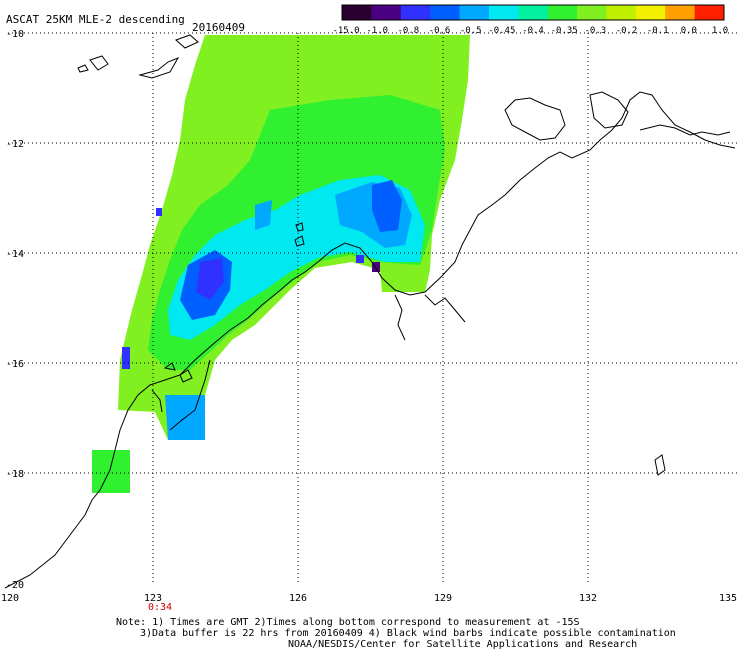 The image size is (740, 650). Describe the element at coordinates (658, 31) in the screenshot. I see `colorbar-label: -0.1` at that location.